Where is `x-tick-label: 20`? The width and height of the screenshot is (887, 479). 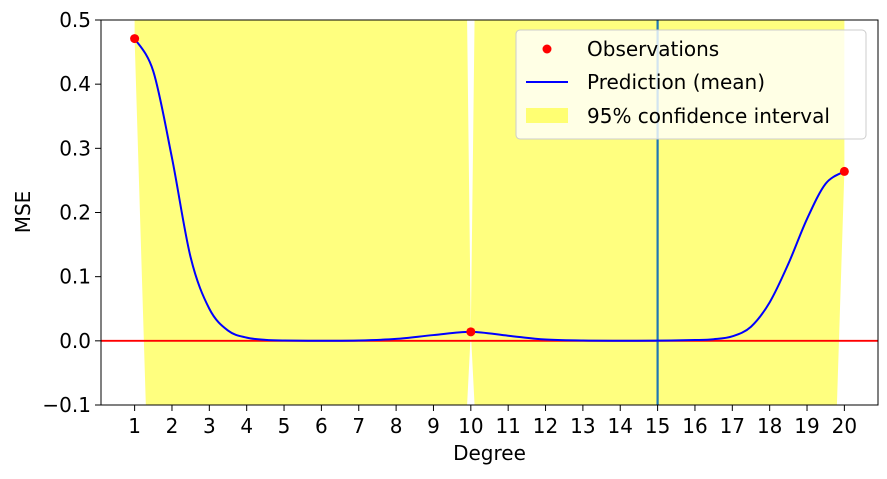 x-tick-label: 20 is located at coordinates (844, 426).